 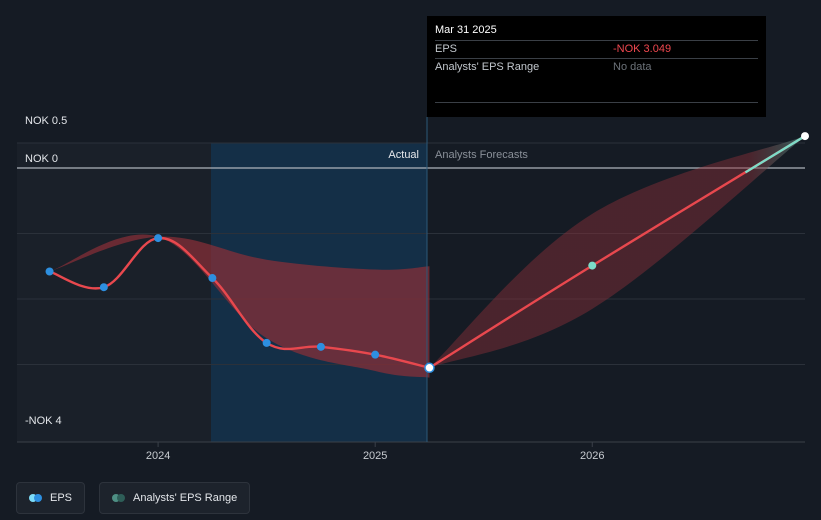 I want to click on eps-forecast-tail, so click(x=775, y=154).